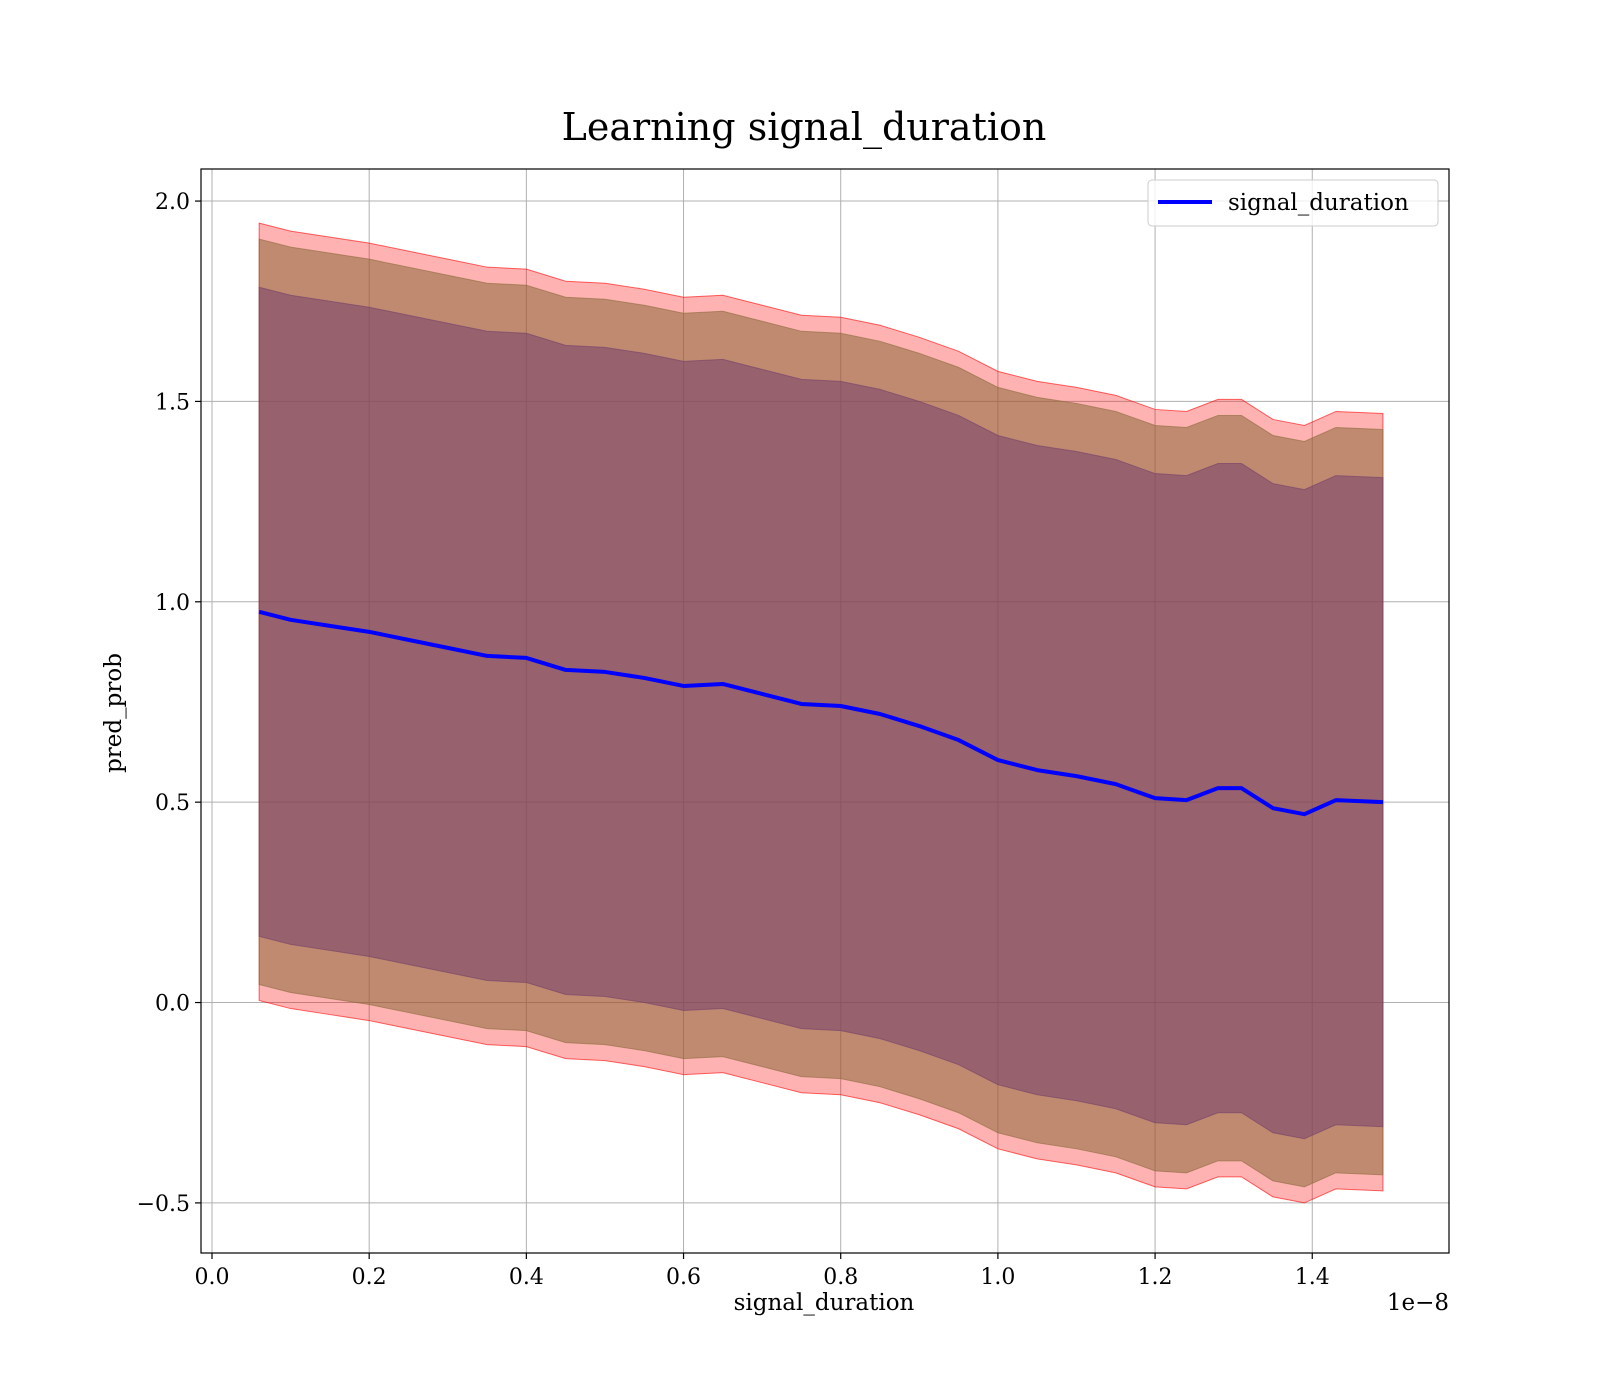 The height and width of the screenshot is (1400, 1600). What do you see at coordinates (804, 127) in the screenshot?
I see `chart-title: Learning signal_duration` at bounding box center [804, 127].